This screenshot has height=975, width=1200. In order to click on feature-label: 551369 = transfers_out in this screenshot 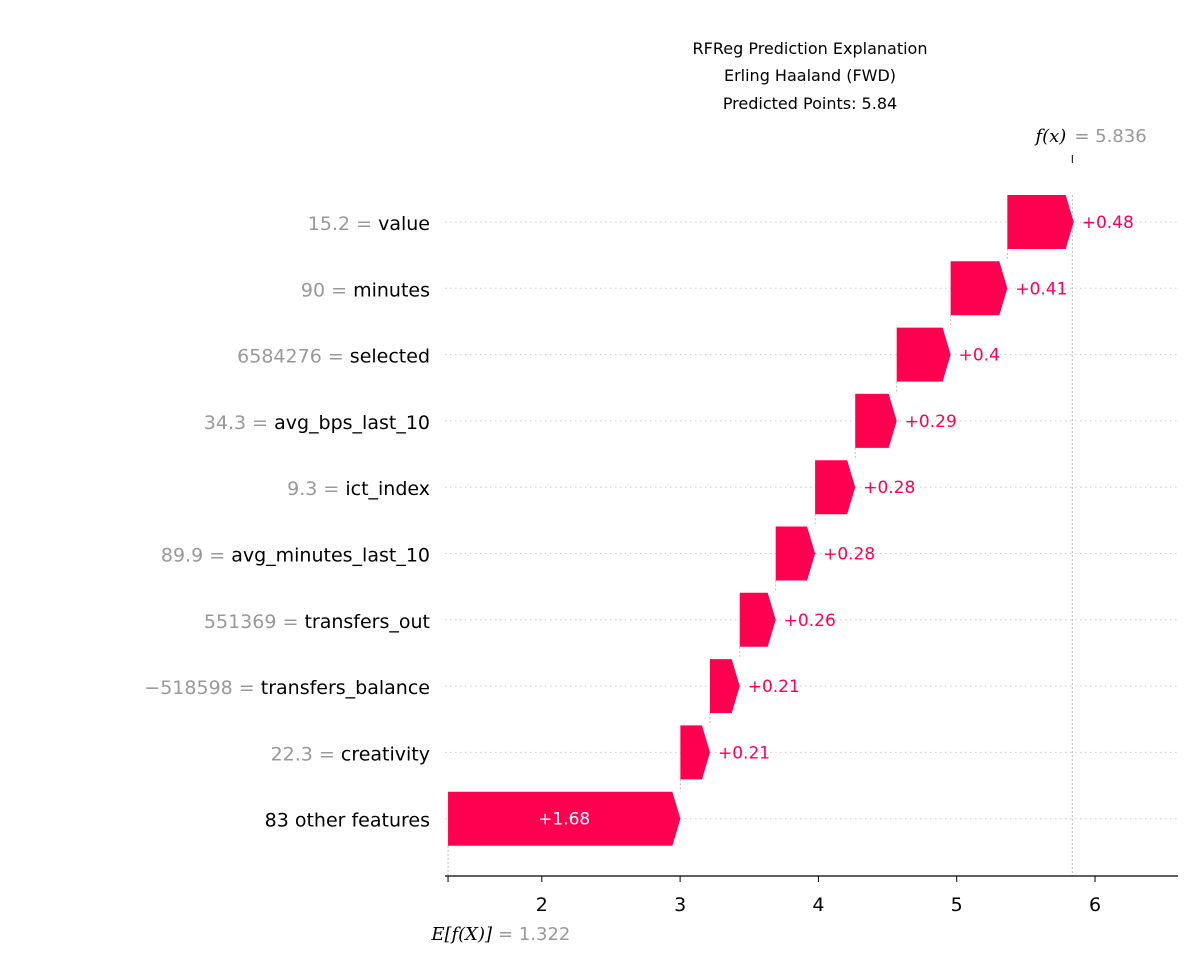, I will do `click(317, 622)`.